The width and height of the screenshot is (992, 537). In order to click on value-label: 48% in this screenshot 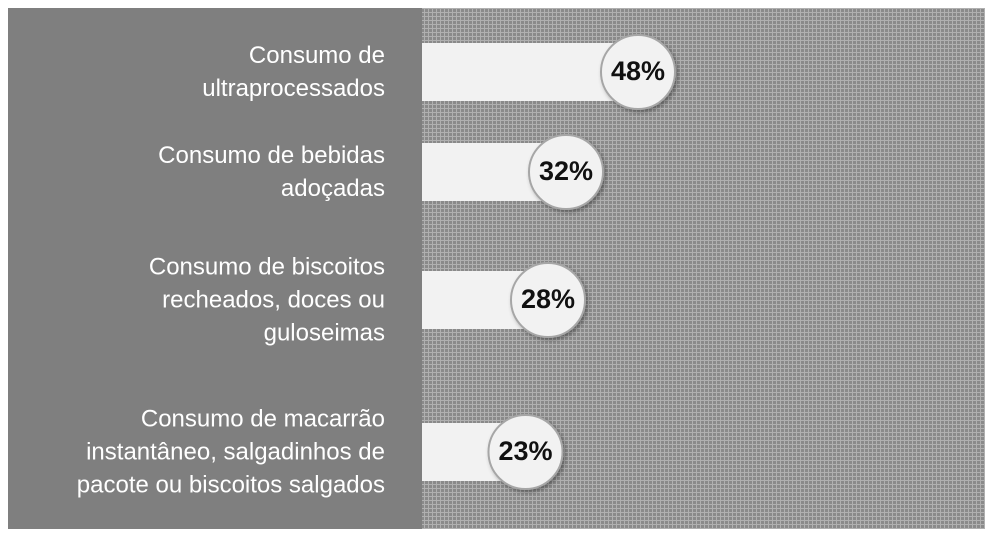, I will do `click(638, 71)`.